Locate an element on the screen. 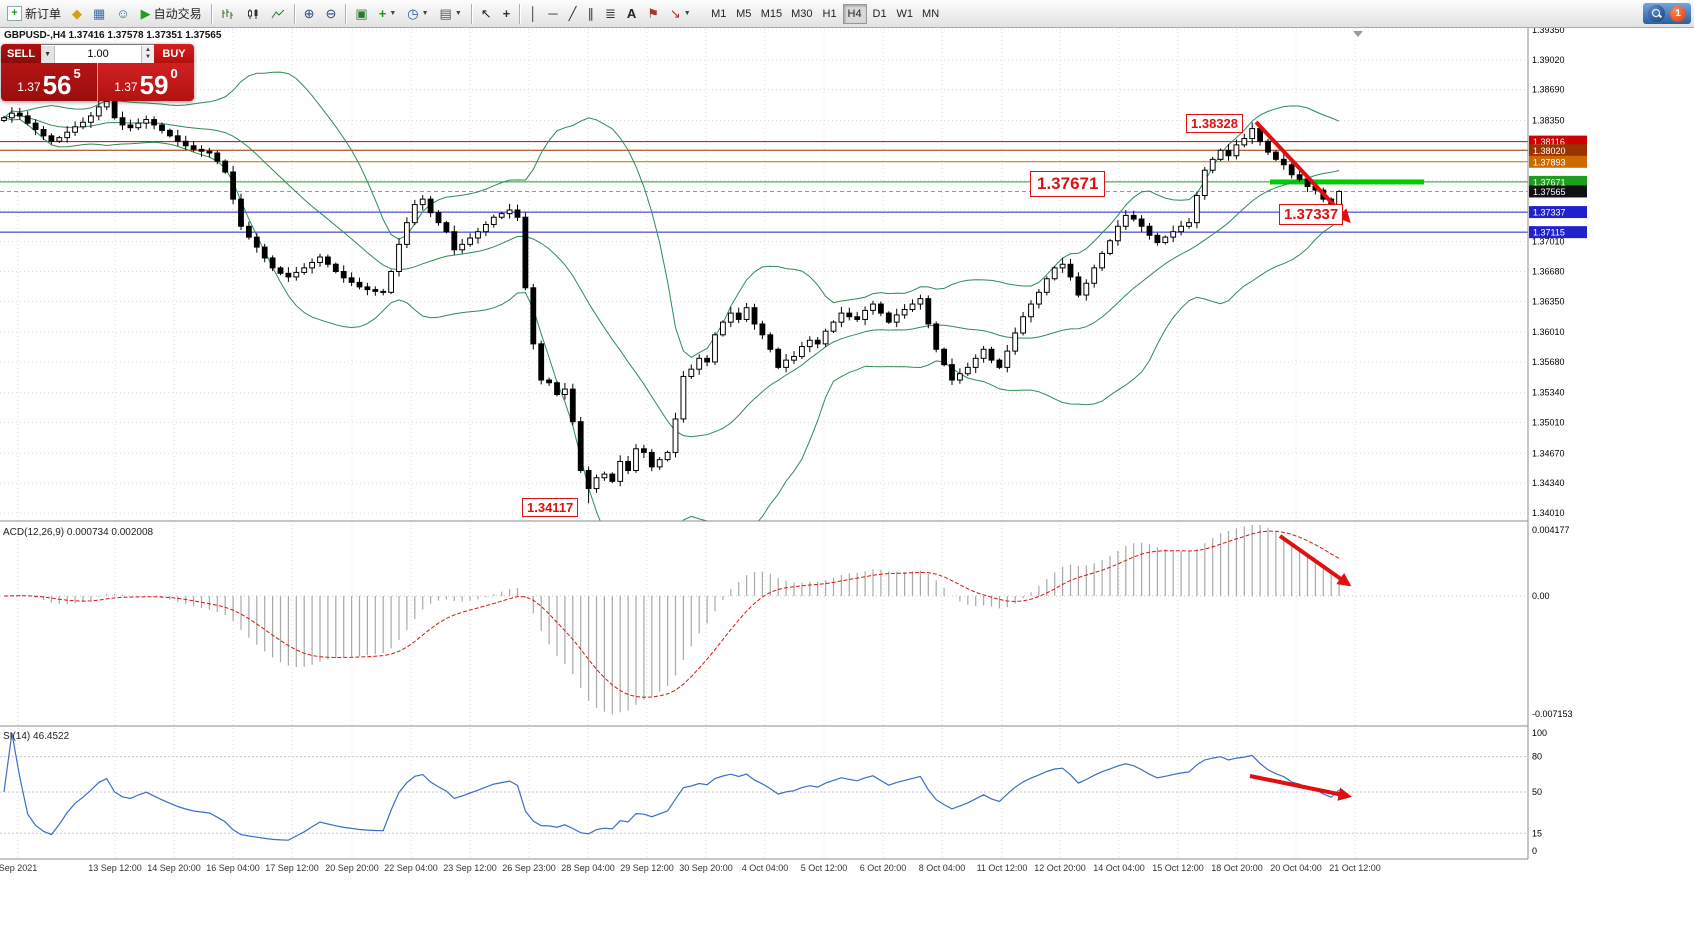 The width and height of the screenshot is (1694, 944). axis-label: 1.38350 is located at coordinates (1548, 120).